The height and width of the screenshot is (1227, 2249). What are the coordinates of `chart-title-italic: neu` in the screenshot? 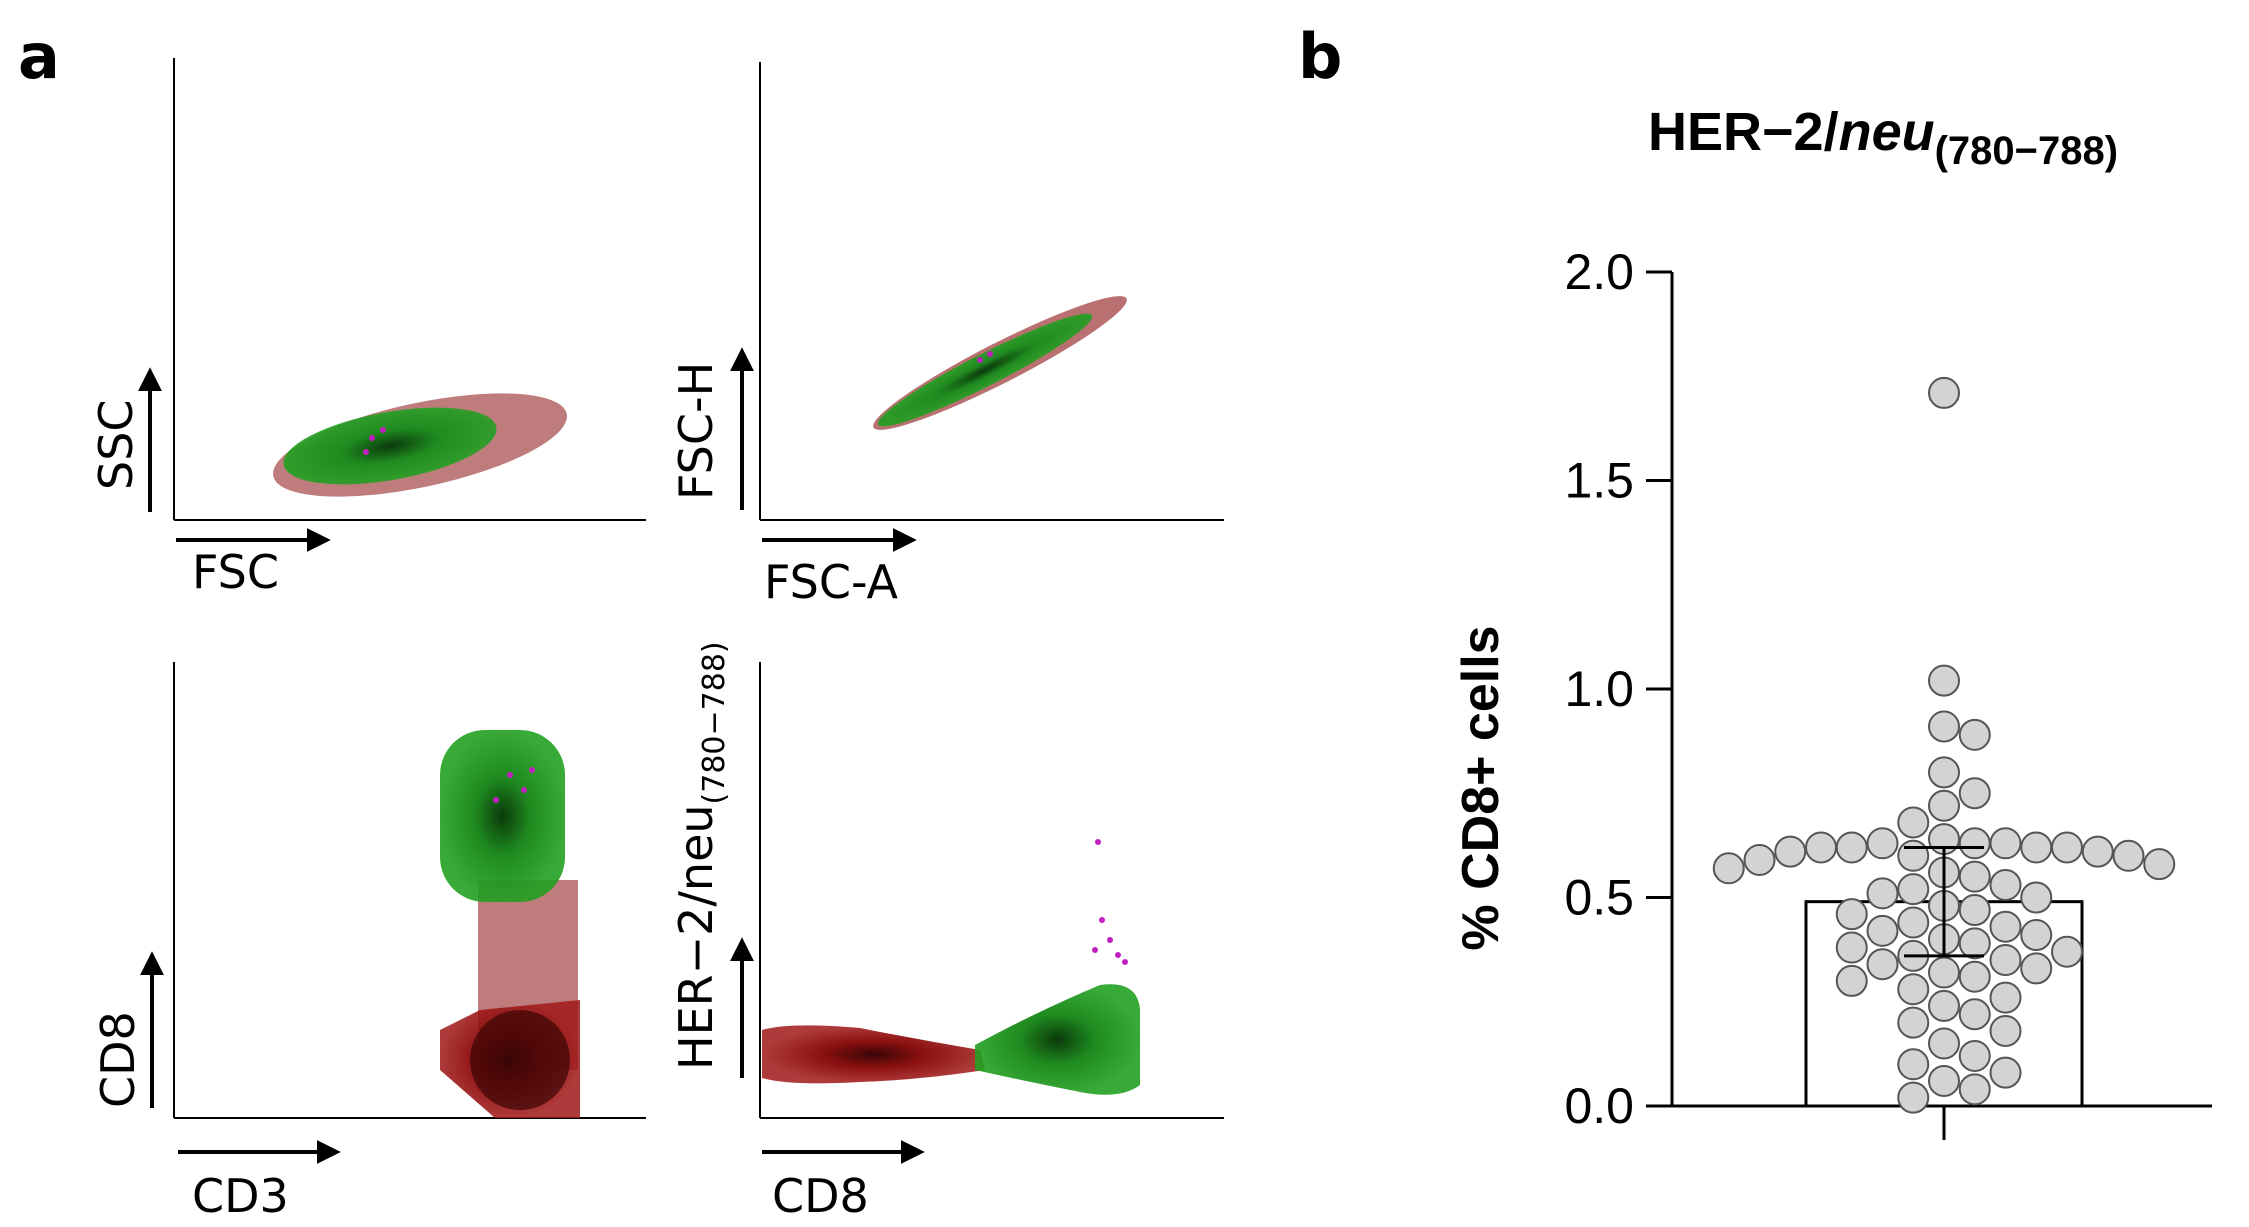 It's located at (1887, 132).